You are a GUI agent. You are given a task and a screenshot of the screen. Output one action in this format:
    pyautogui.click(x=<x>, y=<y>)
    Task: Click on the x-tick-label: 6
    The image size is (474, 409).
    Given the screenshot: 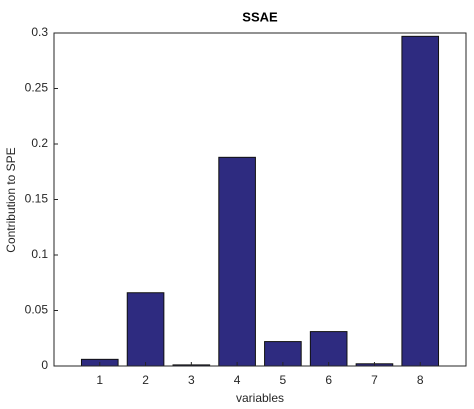 What is the action you would take?
    pyautogui.click(x=328, y=380)
    